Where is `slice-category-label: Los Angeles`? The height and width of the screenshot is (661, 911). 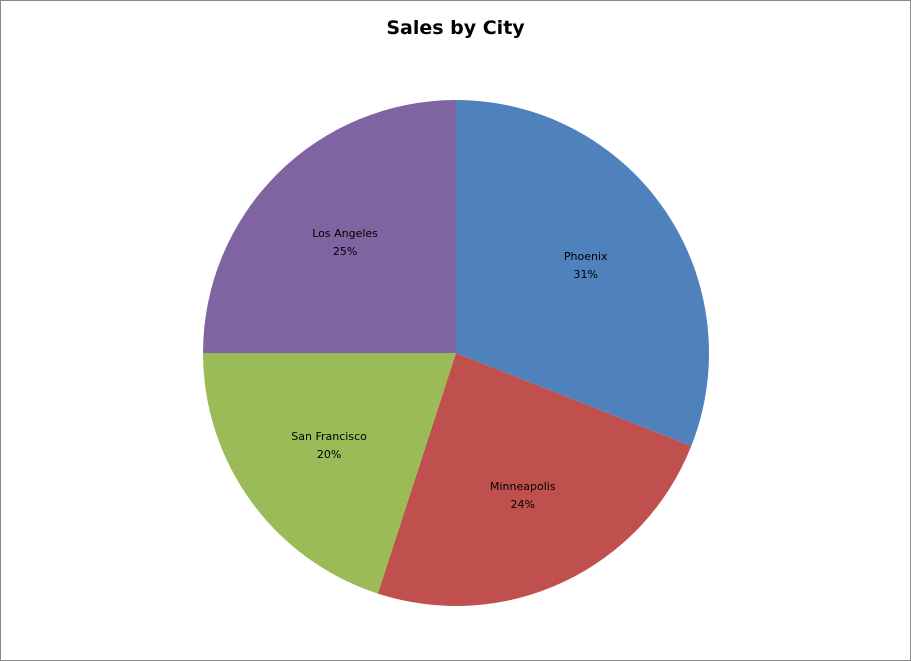 slice-category-label: Los Angeles is located at coordinates (345, 233).